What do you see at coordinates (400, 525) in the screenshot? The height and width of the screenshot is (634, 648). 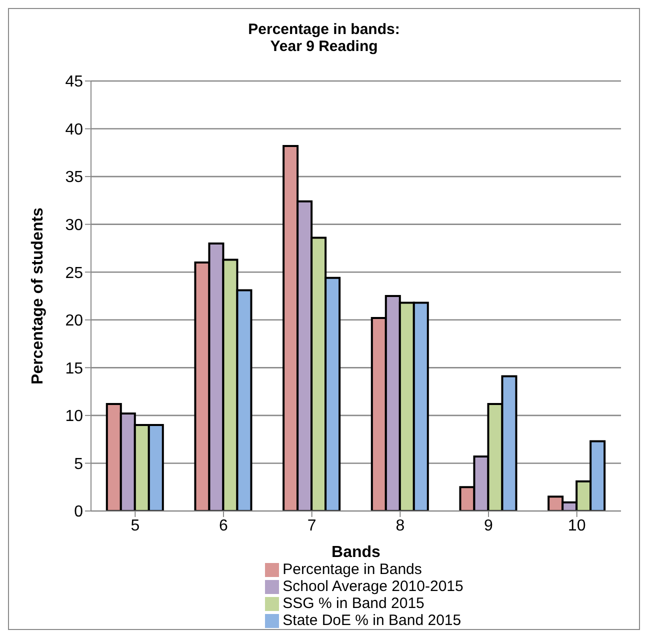 I see `x-tick-label: 8` at bounding box center [400, 525].